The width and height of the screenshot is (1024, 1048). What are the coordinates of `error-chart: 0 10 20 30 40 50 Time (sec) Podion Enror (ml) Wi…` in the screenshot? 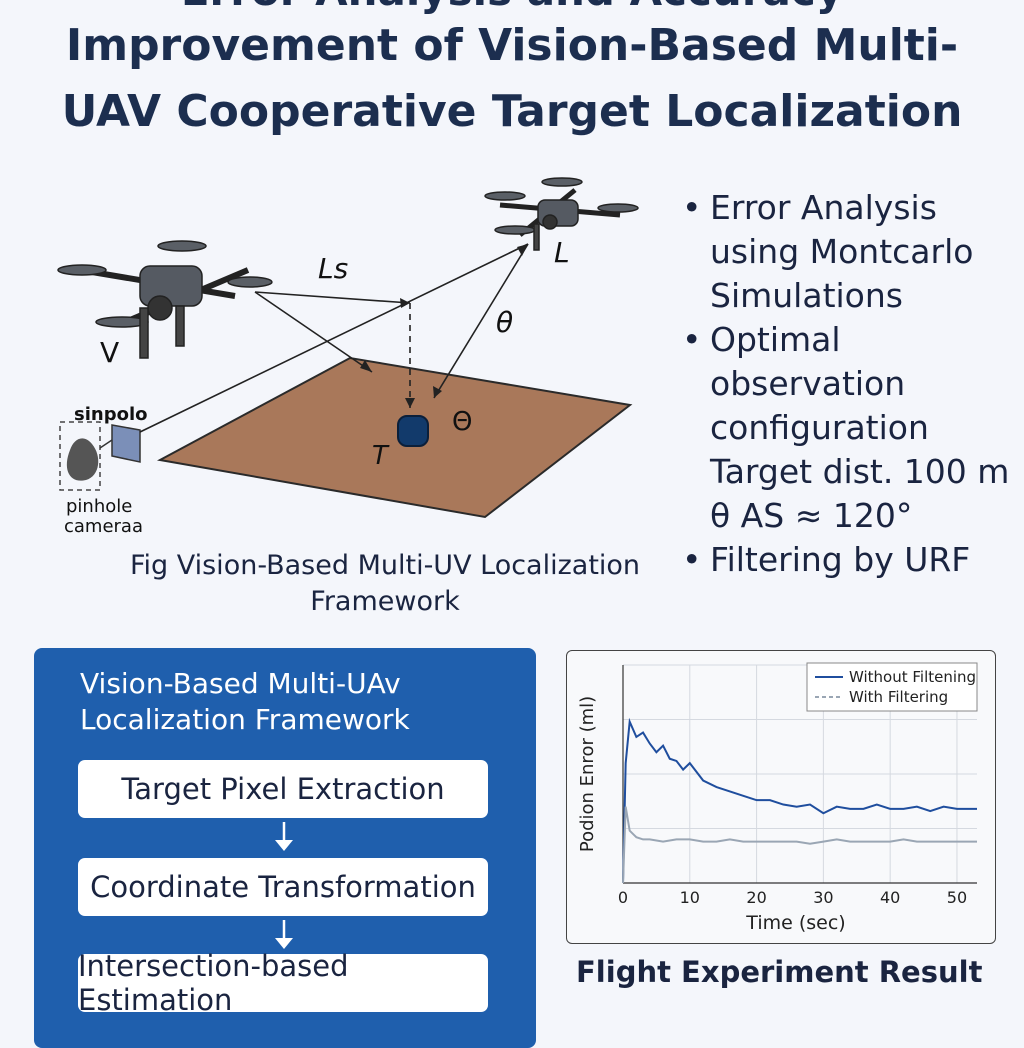 It's located at (777, 798).